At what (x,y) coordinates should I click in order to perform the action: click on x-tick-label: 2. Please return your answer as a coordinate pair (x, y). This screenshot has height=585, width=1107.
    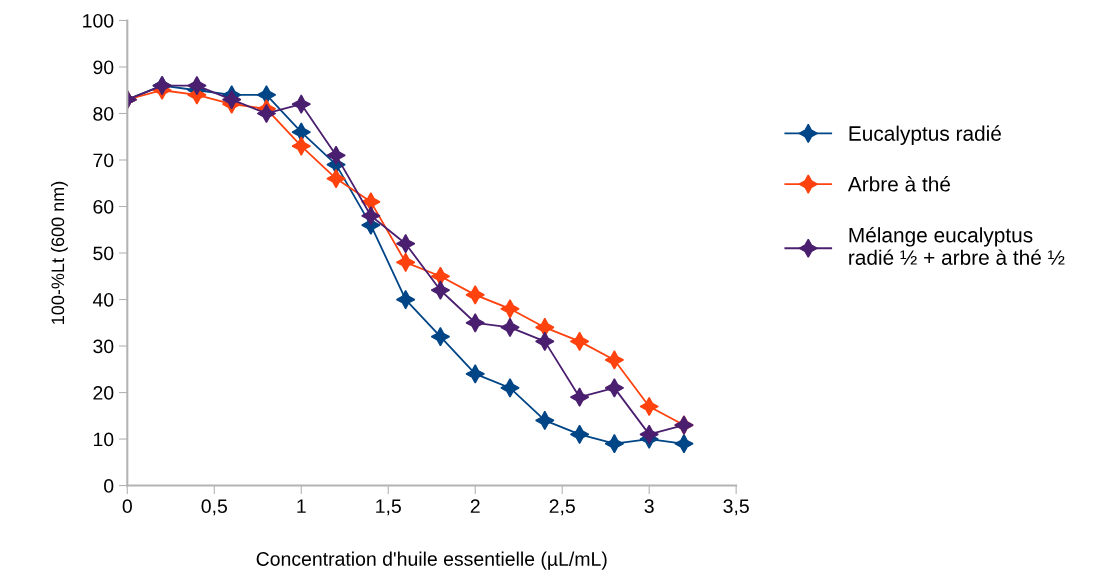
    Looking at the image, I should click on (475, 506).